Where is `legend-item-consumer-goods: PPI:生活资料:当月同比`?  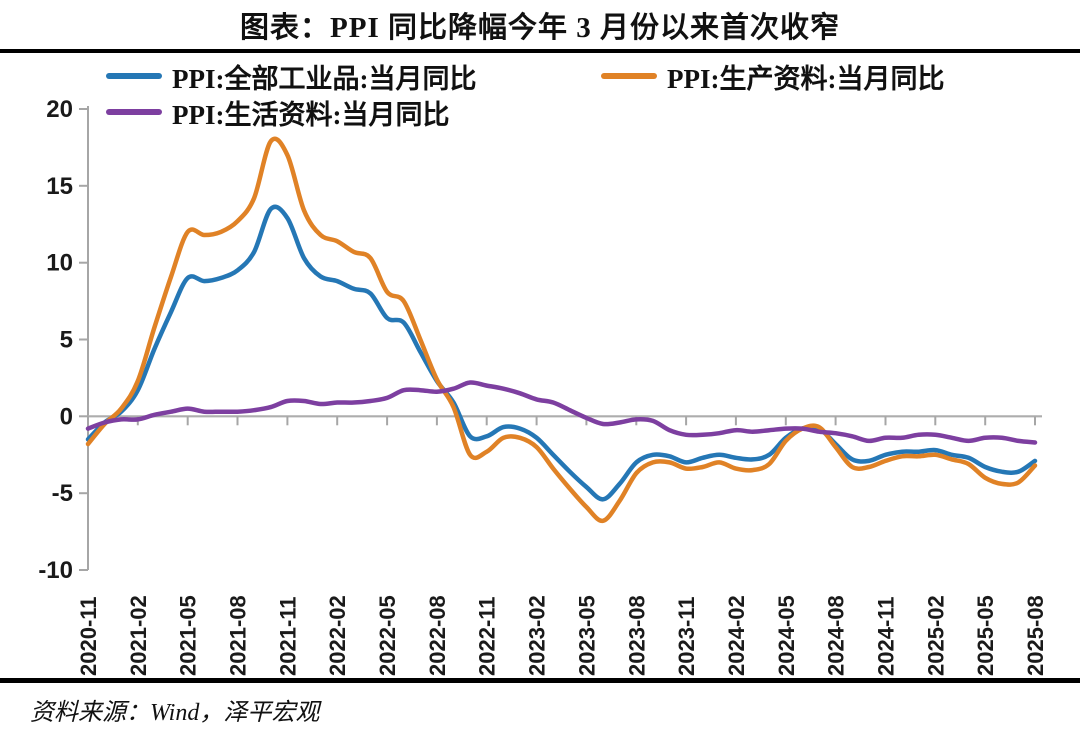 legend-item-consumer-goods: PPI:生活资料:当月同比 is located at coordinates (277, 113).